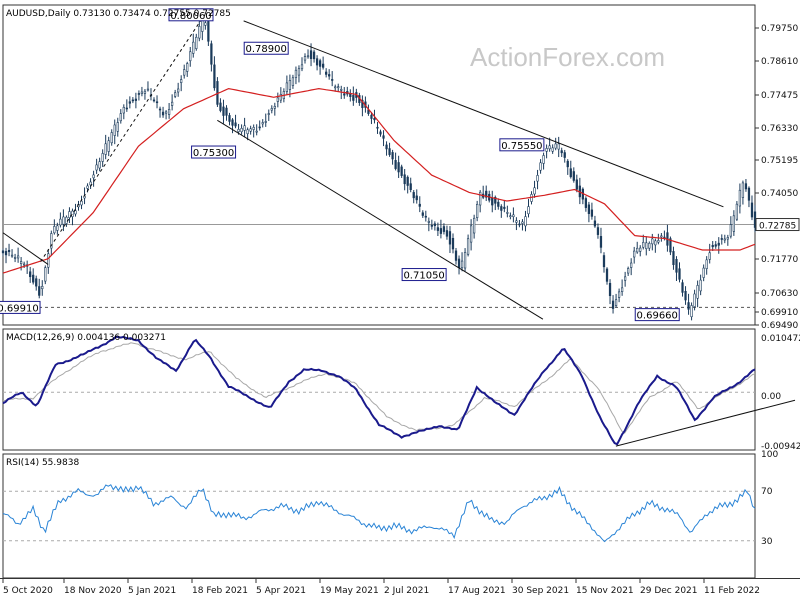  What do you see at coordinates (379, 513) in the screenshot?
I see `rsi-line` at bounding box center [379, 513].